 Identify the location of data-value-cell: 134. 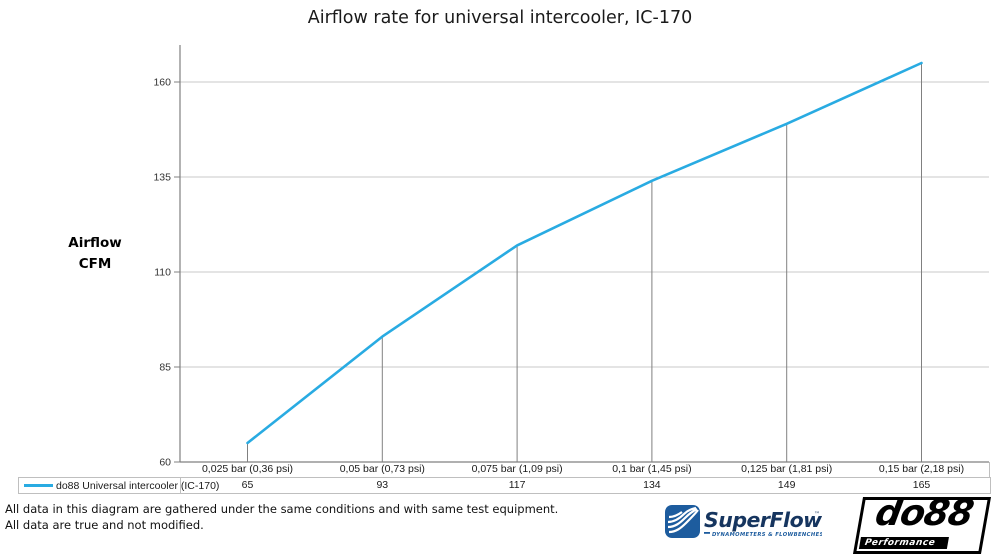
(652, 485).